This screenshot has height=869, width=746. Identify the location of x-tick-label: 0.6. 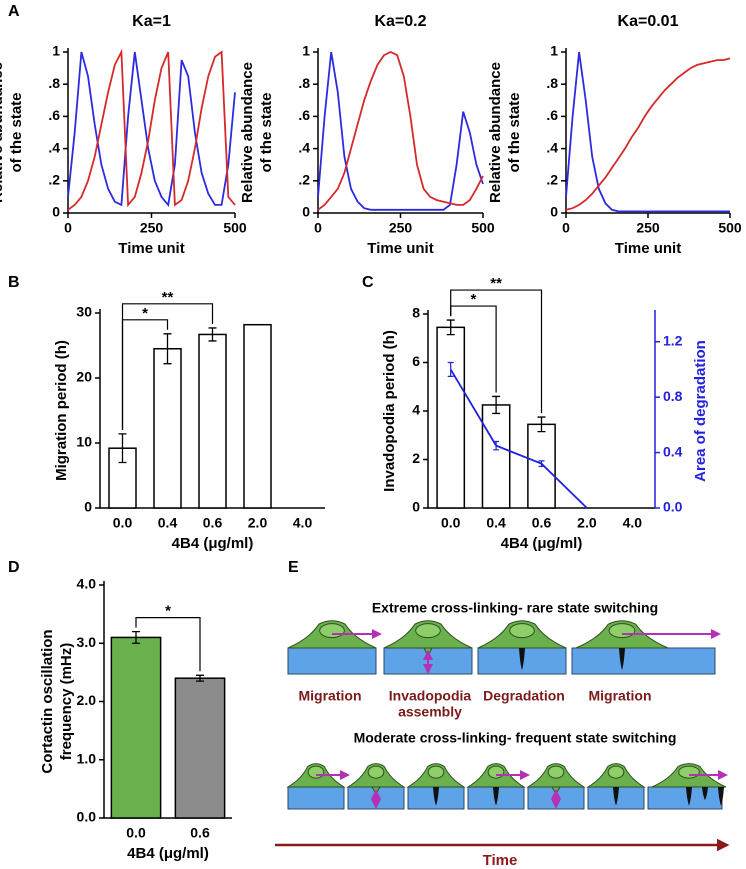
(200, 833).